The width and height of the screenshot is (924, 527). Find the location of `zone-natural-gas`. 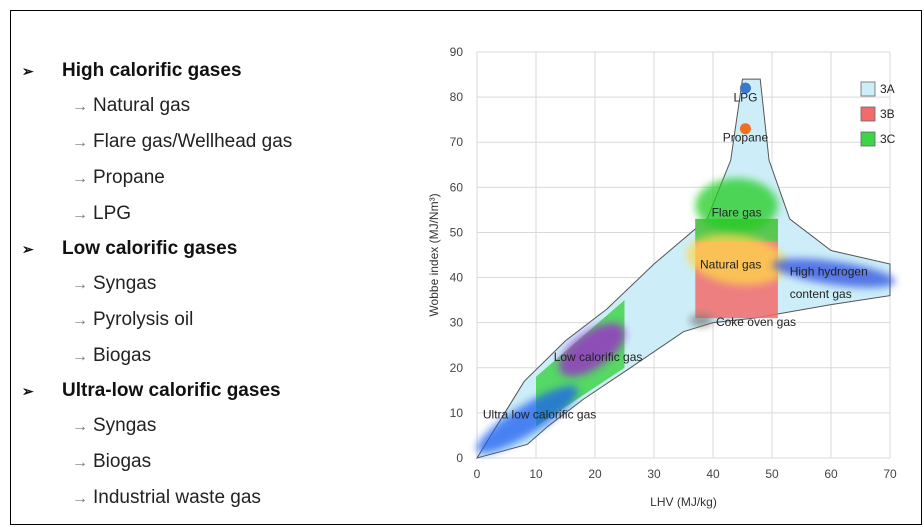

zone-natural-gas is located at coordinates (736, 259).